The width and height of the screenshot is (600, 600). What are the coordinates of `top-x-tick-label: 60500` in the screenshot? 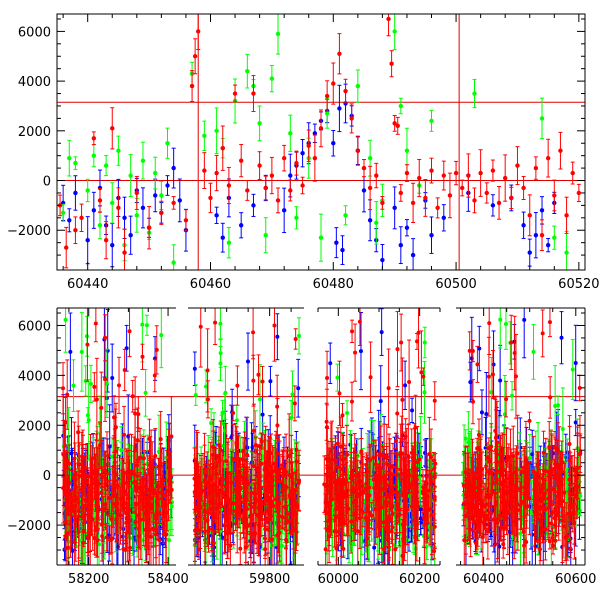 It's located at (455, 284).